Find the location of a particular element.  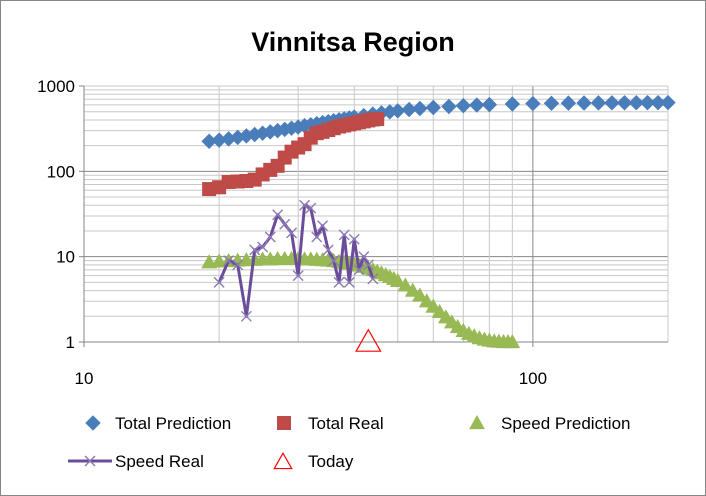

legend-item: Total Prediction is located at coordinates (158, 423).